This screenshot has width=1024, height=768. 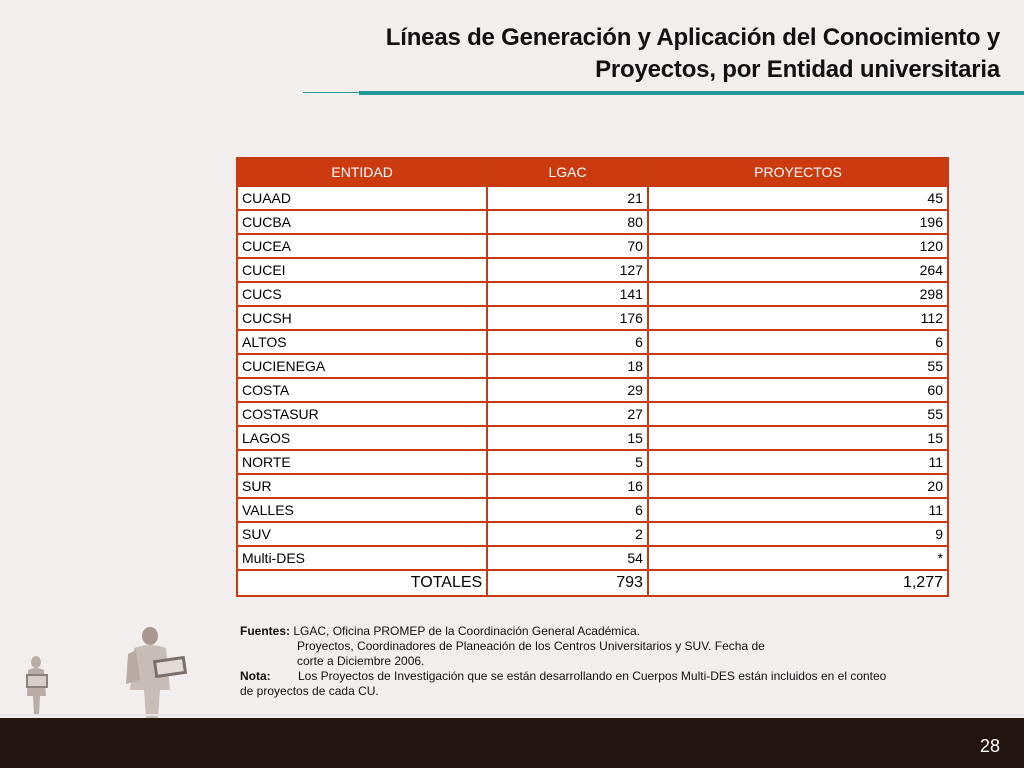 I want to click on table-row: CUCSH 176 112, so click(x=592, y=318).